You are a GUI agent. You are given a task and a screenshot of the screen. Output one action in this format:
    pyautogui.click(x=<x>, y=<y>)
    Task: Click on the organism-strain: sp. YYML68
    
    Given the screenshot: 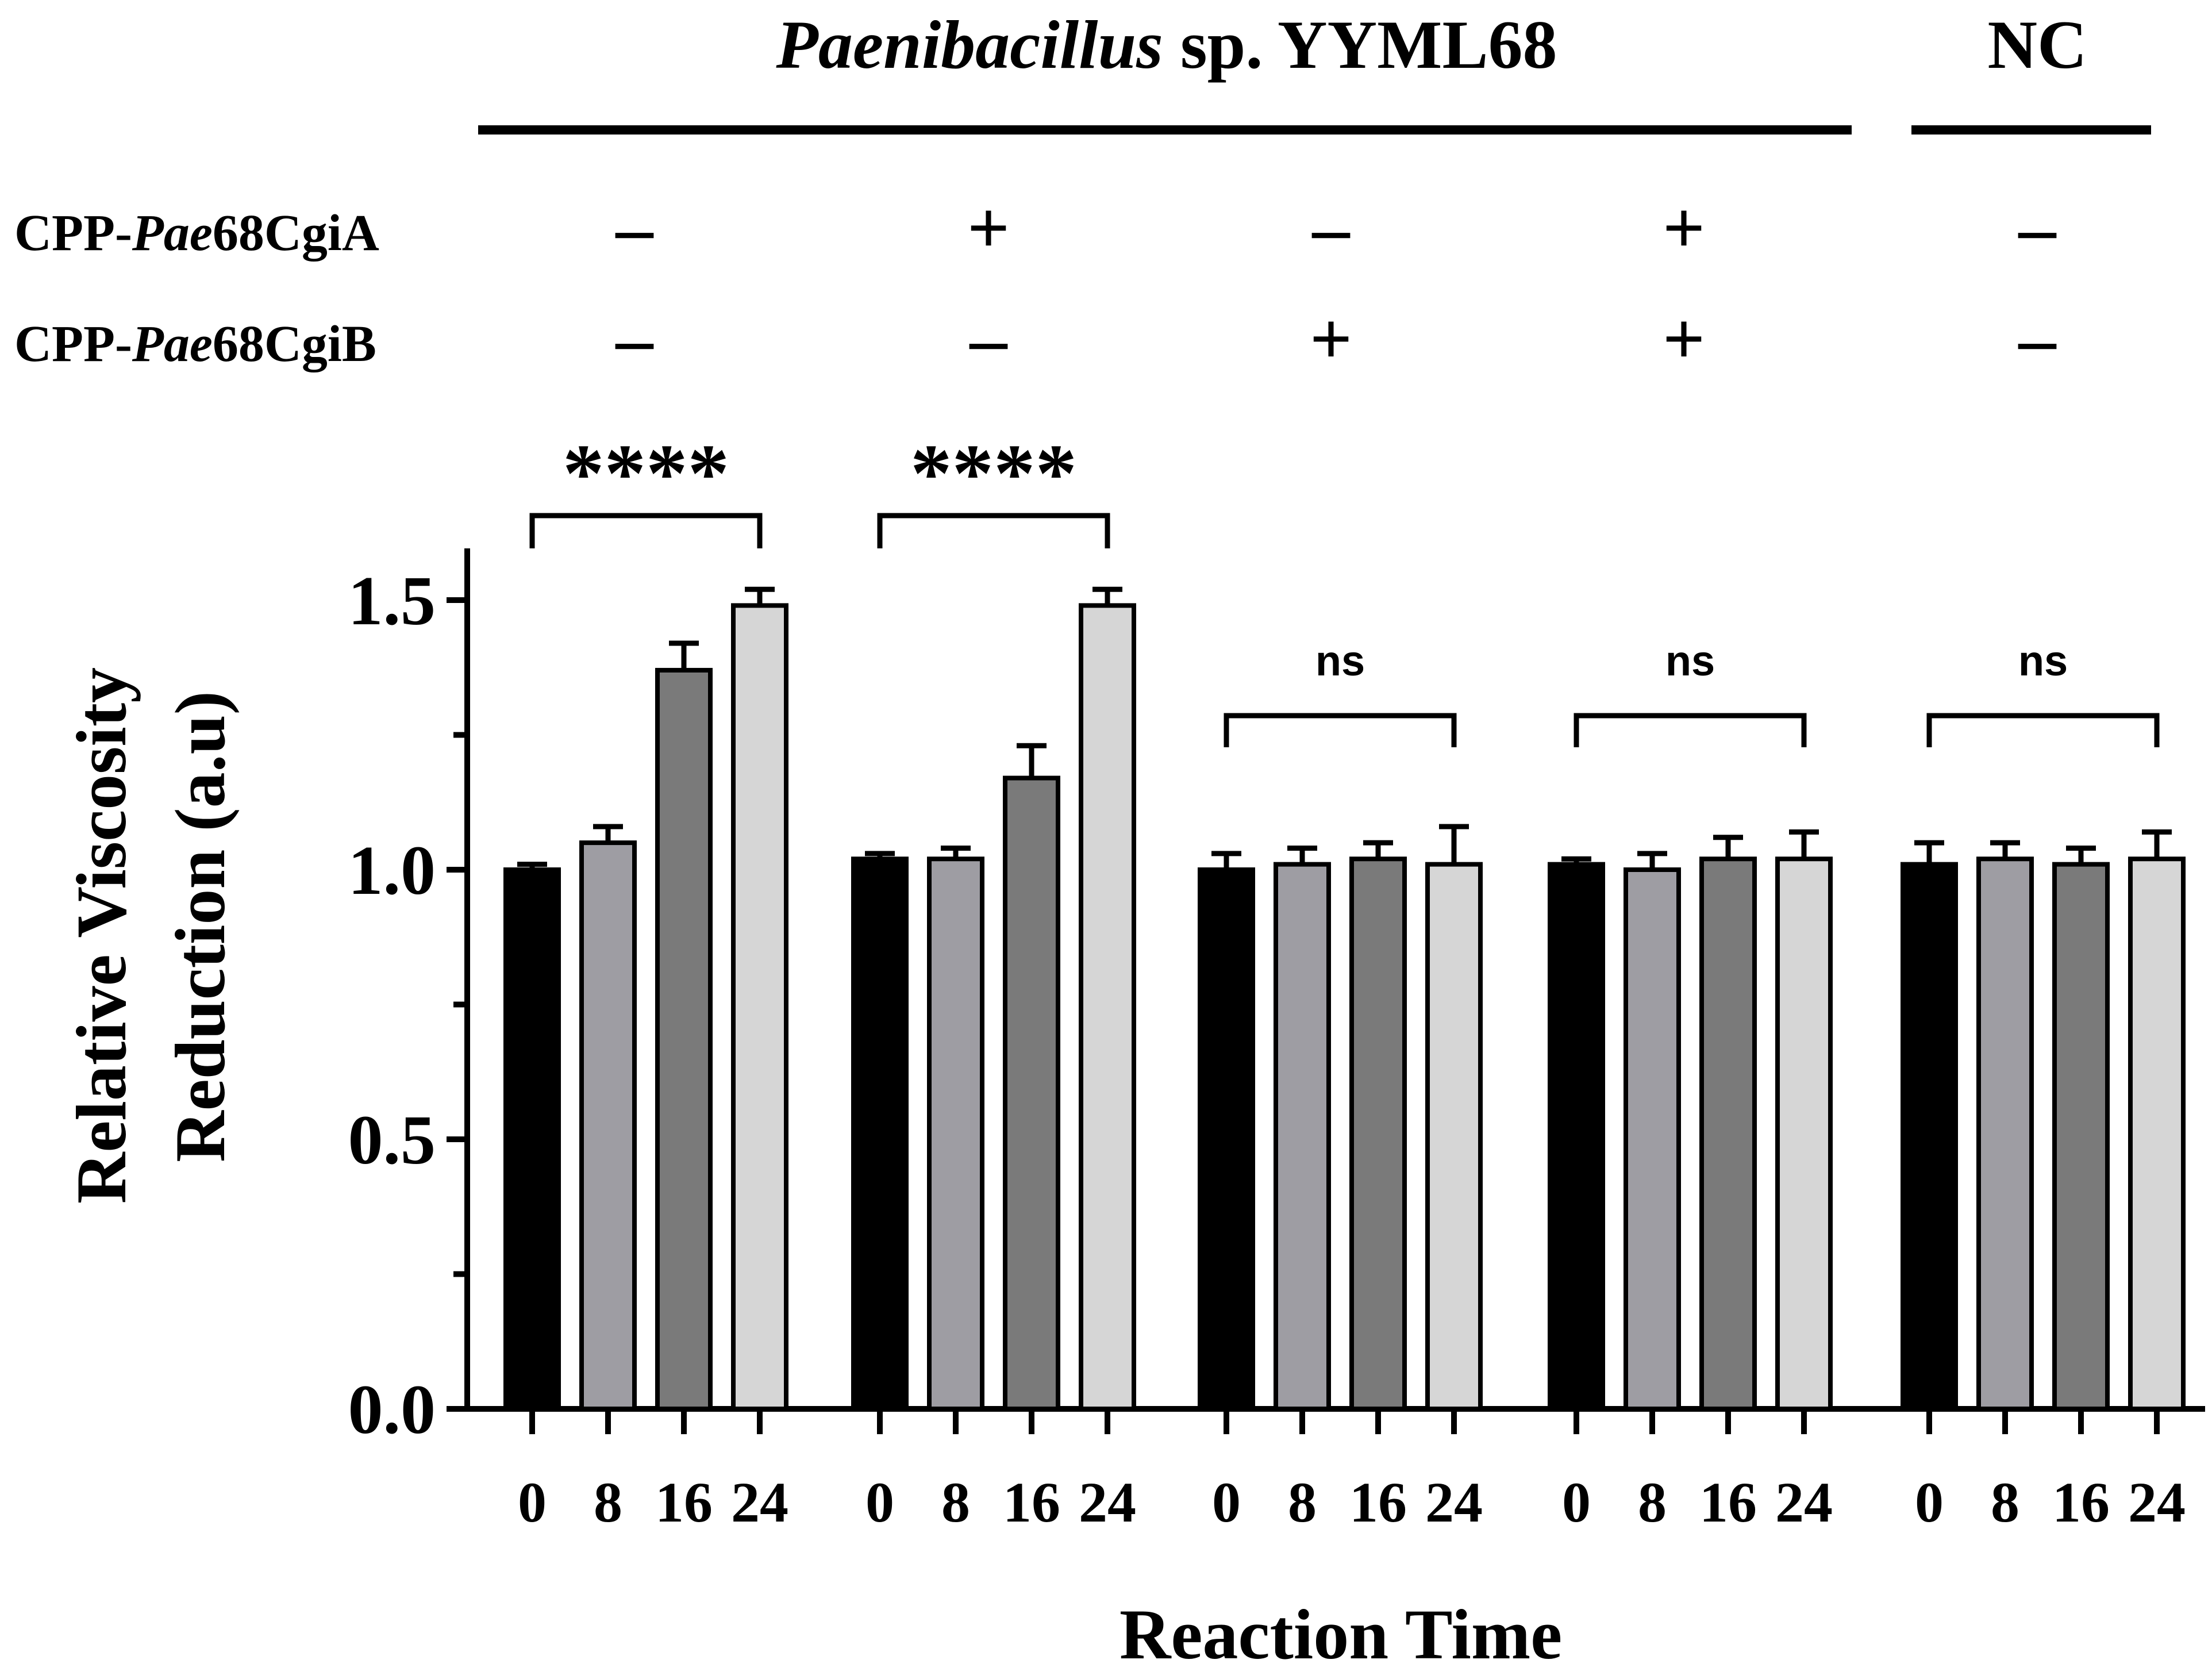 What is the action you would take?
    pyautogui.click(x=1360, y=45)
    